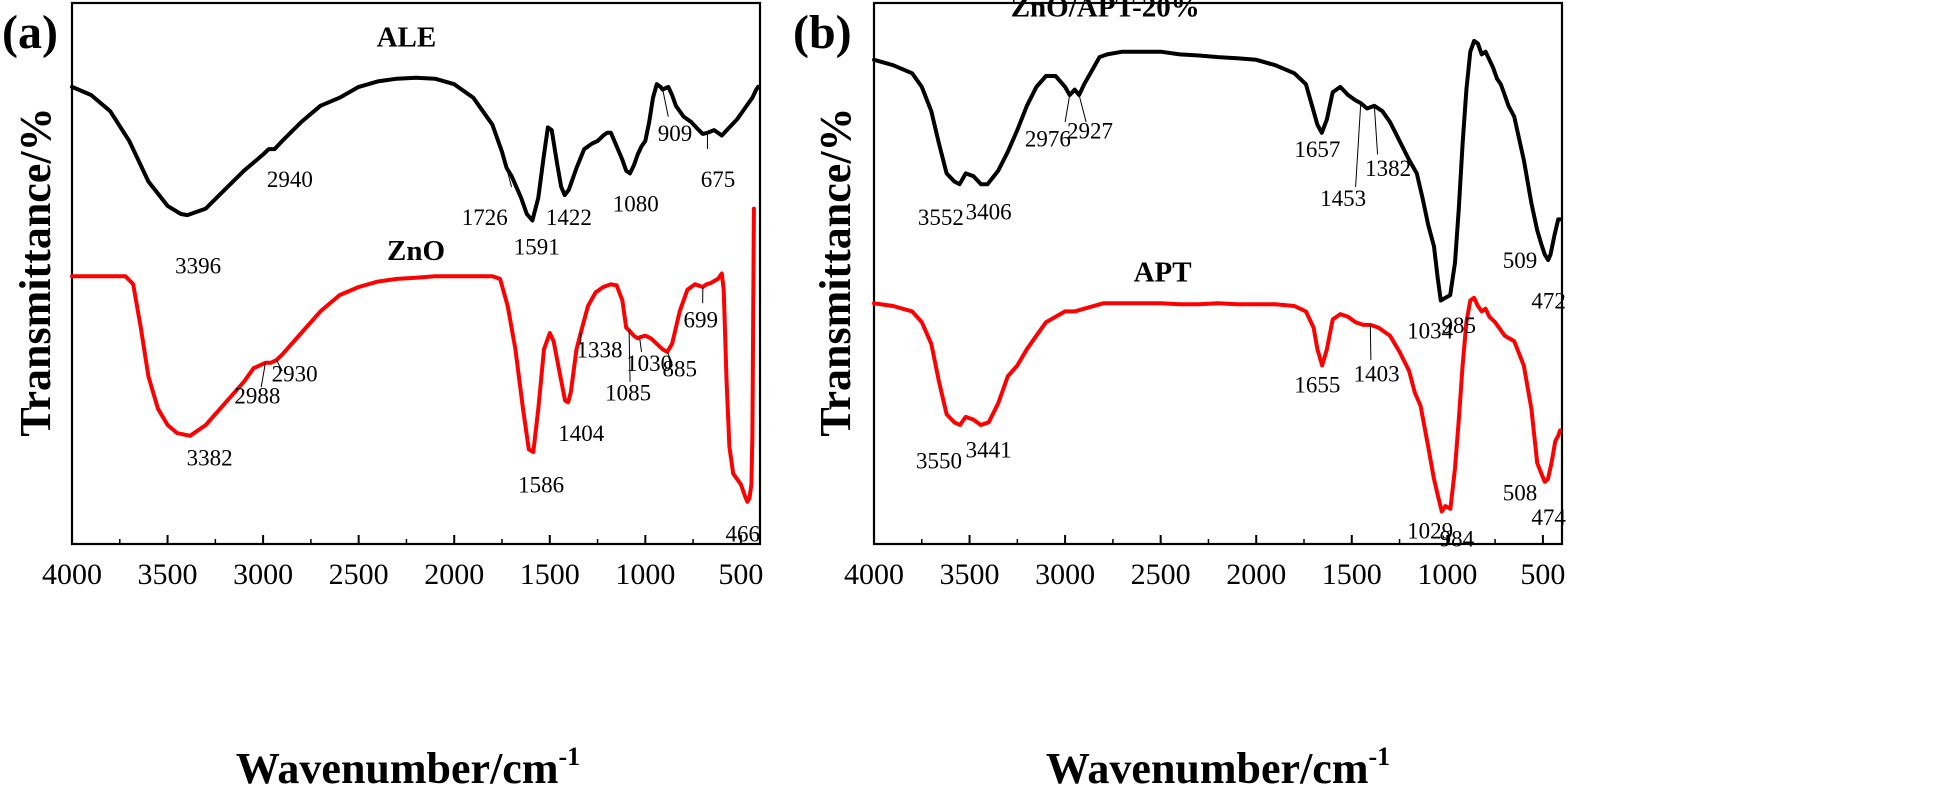 Image resolution: width=1950 pixels, height=797 pixels. I want to click on peak-label-3396: 3396, so click(198, 266).